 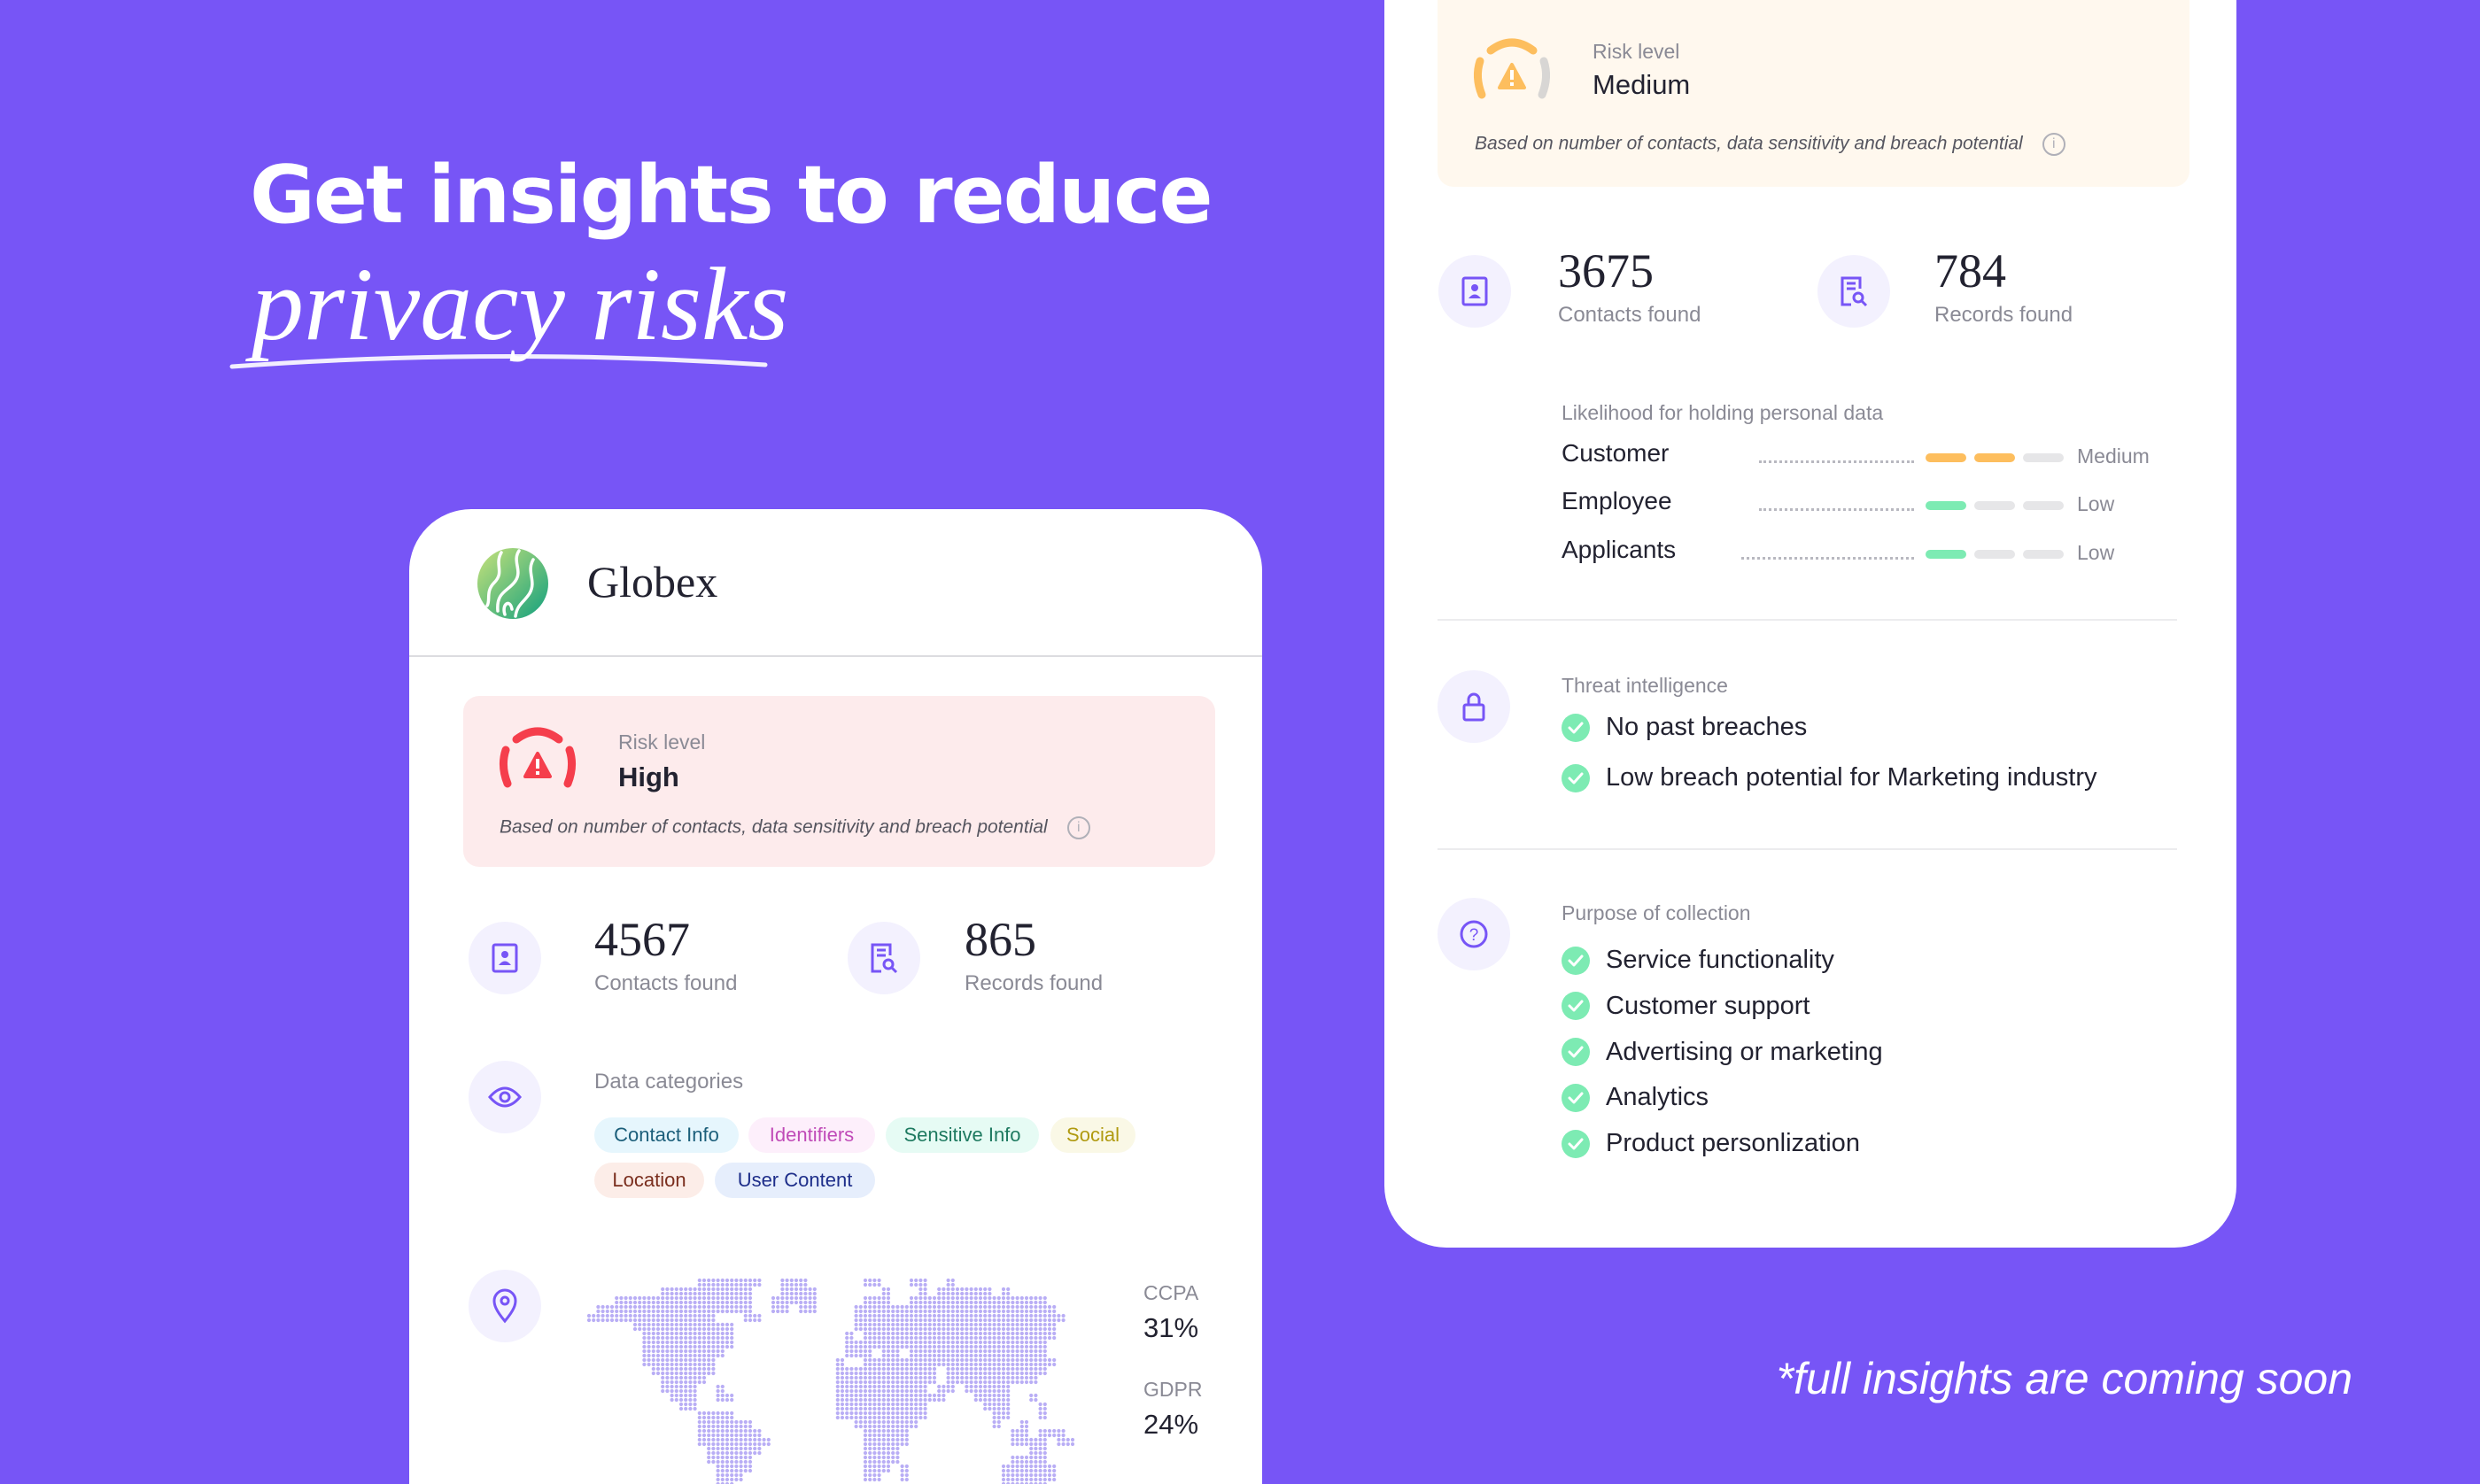 What do you see at coordinates (1808, 849) in the screenshot?
I see `section-divider` at bounding box center [1808, 849].